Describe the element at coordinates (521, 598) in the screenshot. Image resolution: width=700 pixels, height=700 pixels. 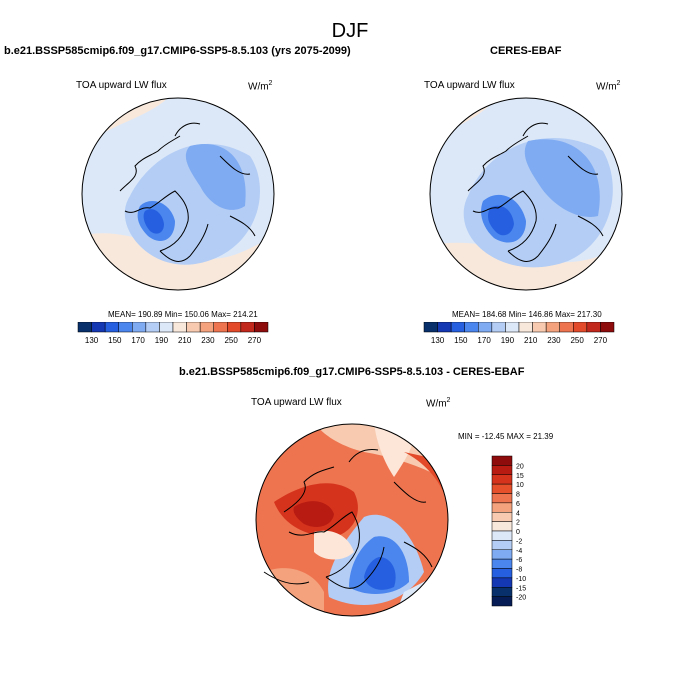
I see `panel3-colorbar-label: -20` at that location.